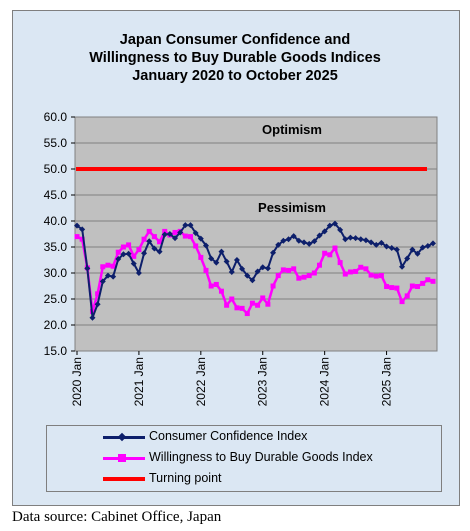 The width and height of the screenshot is (470, 531). Describe the element at coordinates (122, 458) in the screenshot. I see `legend-marker-square` at that location.